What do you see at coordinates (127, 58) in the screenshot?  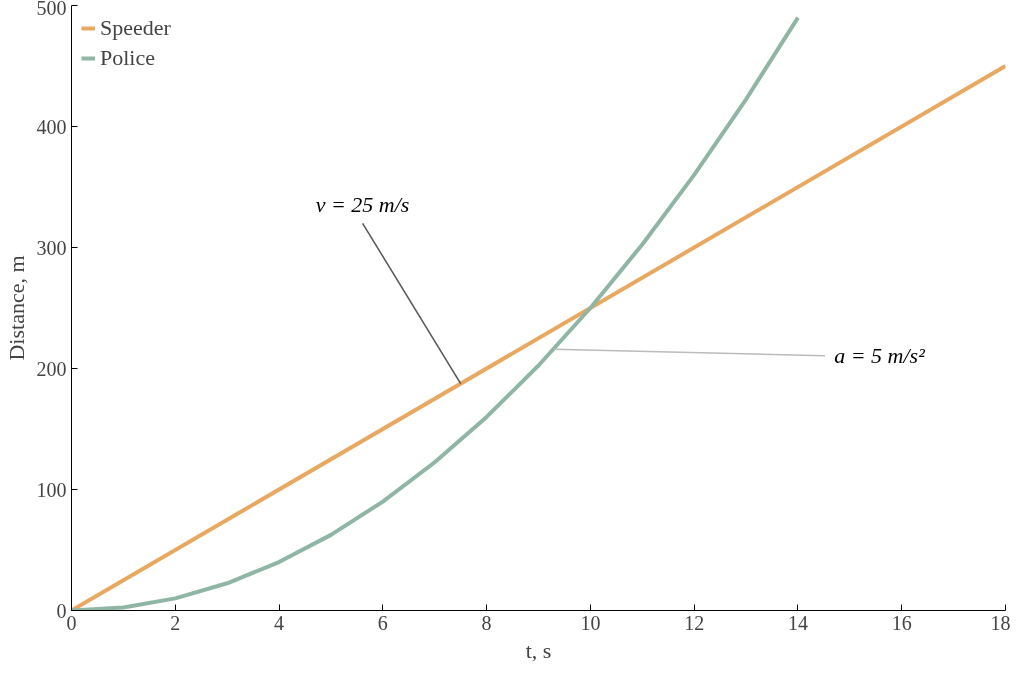 I see `legend-label: Police` at bounding box center [127, 58].